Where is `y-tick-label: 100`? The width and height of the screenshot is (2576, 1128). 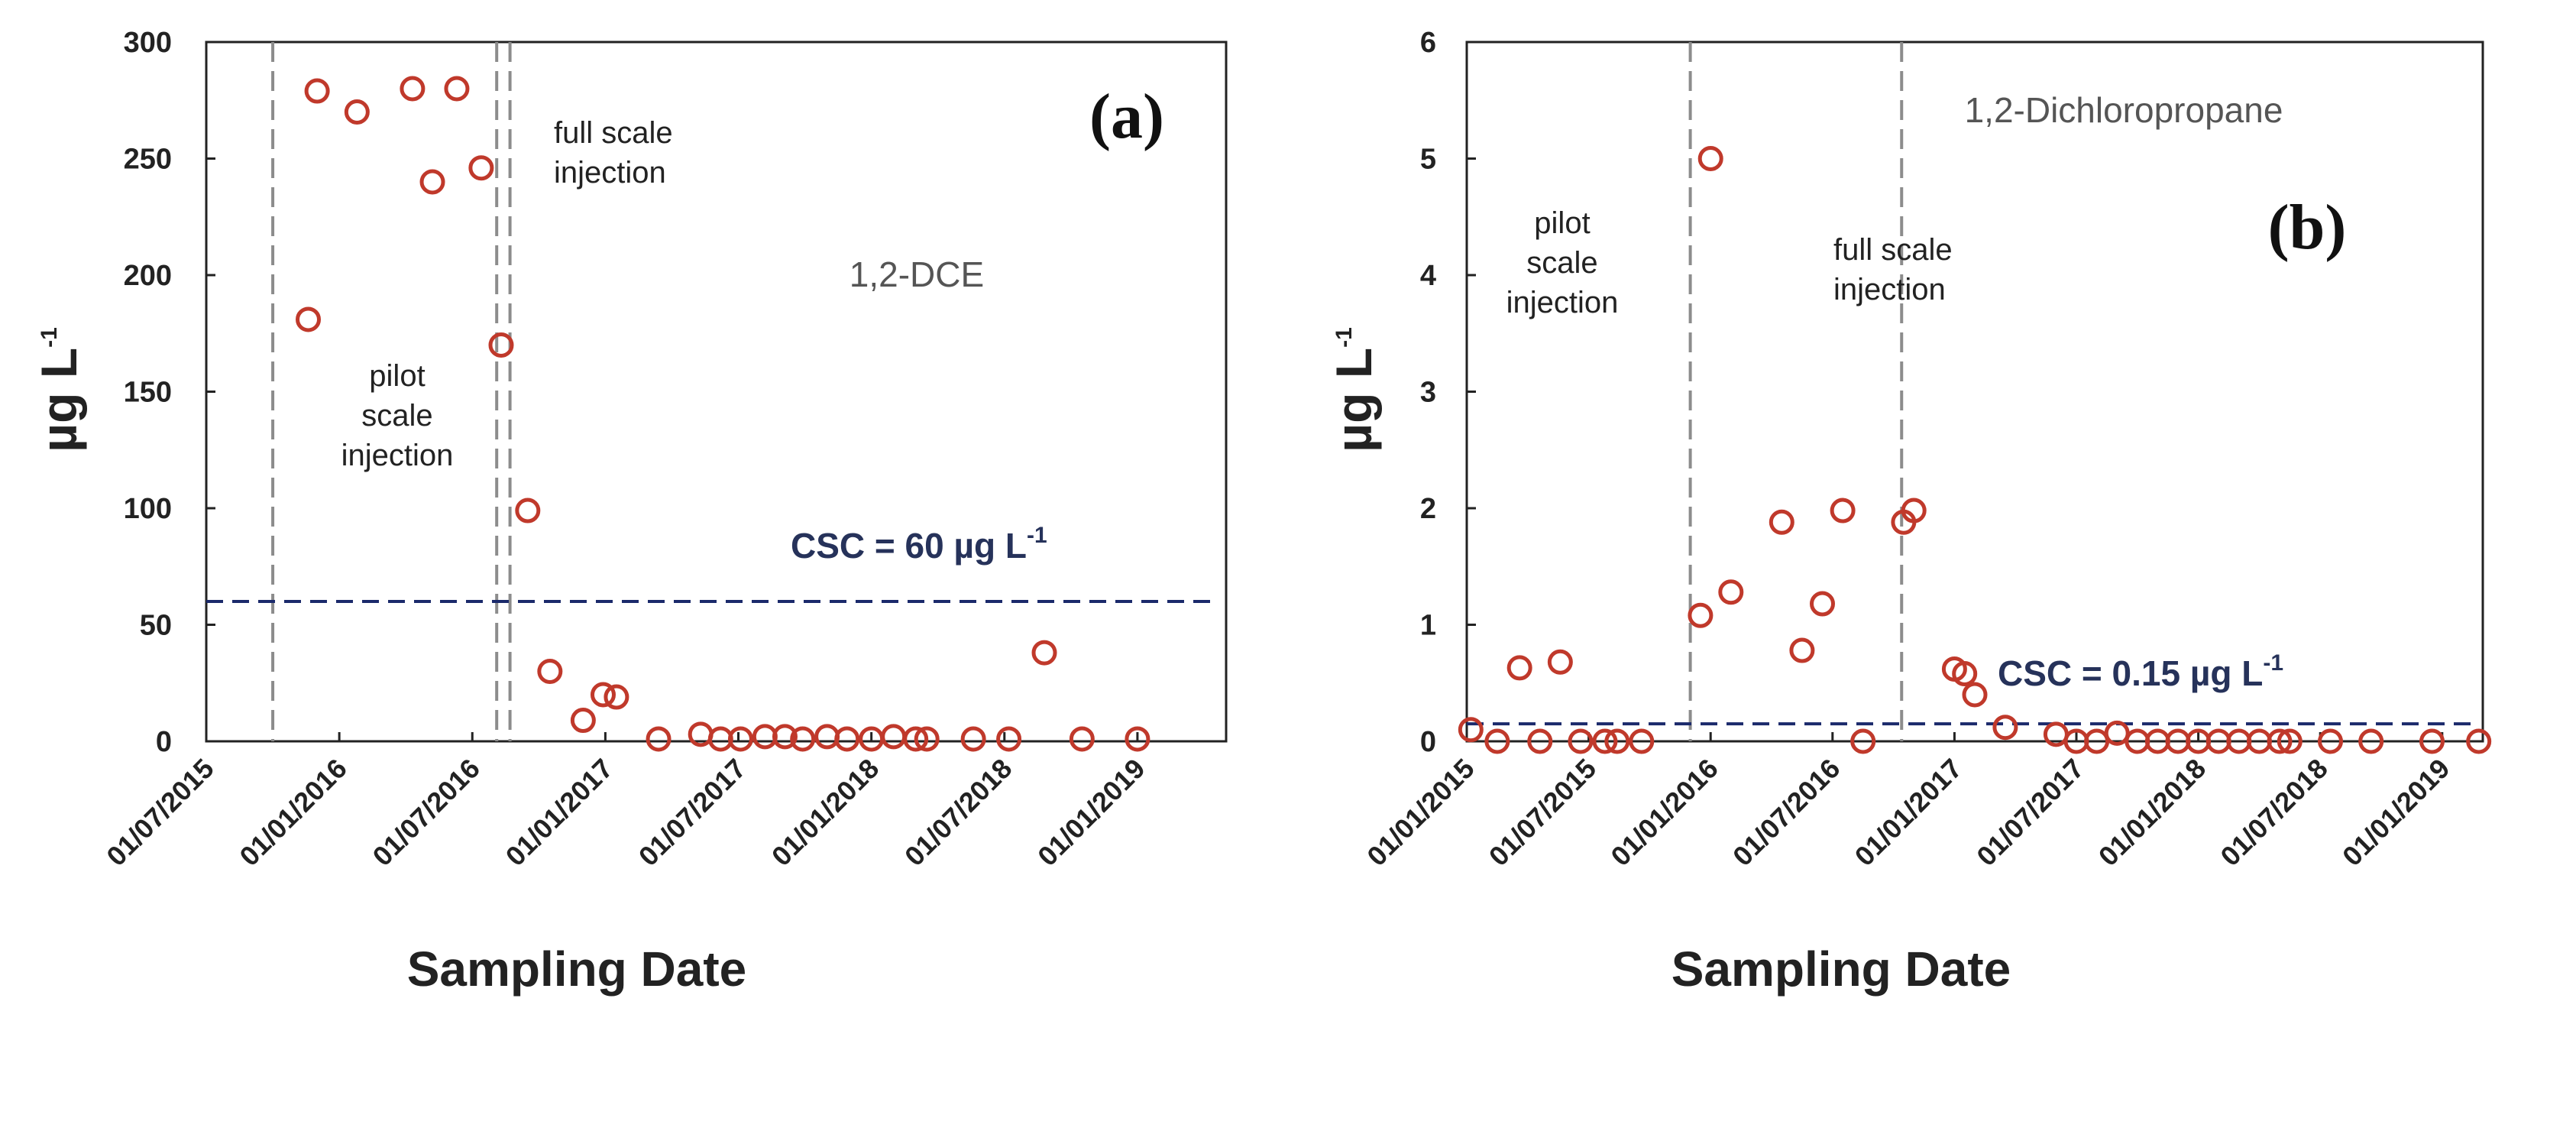 y-tick-label: 100 is located at coordinates (148, 509).